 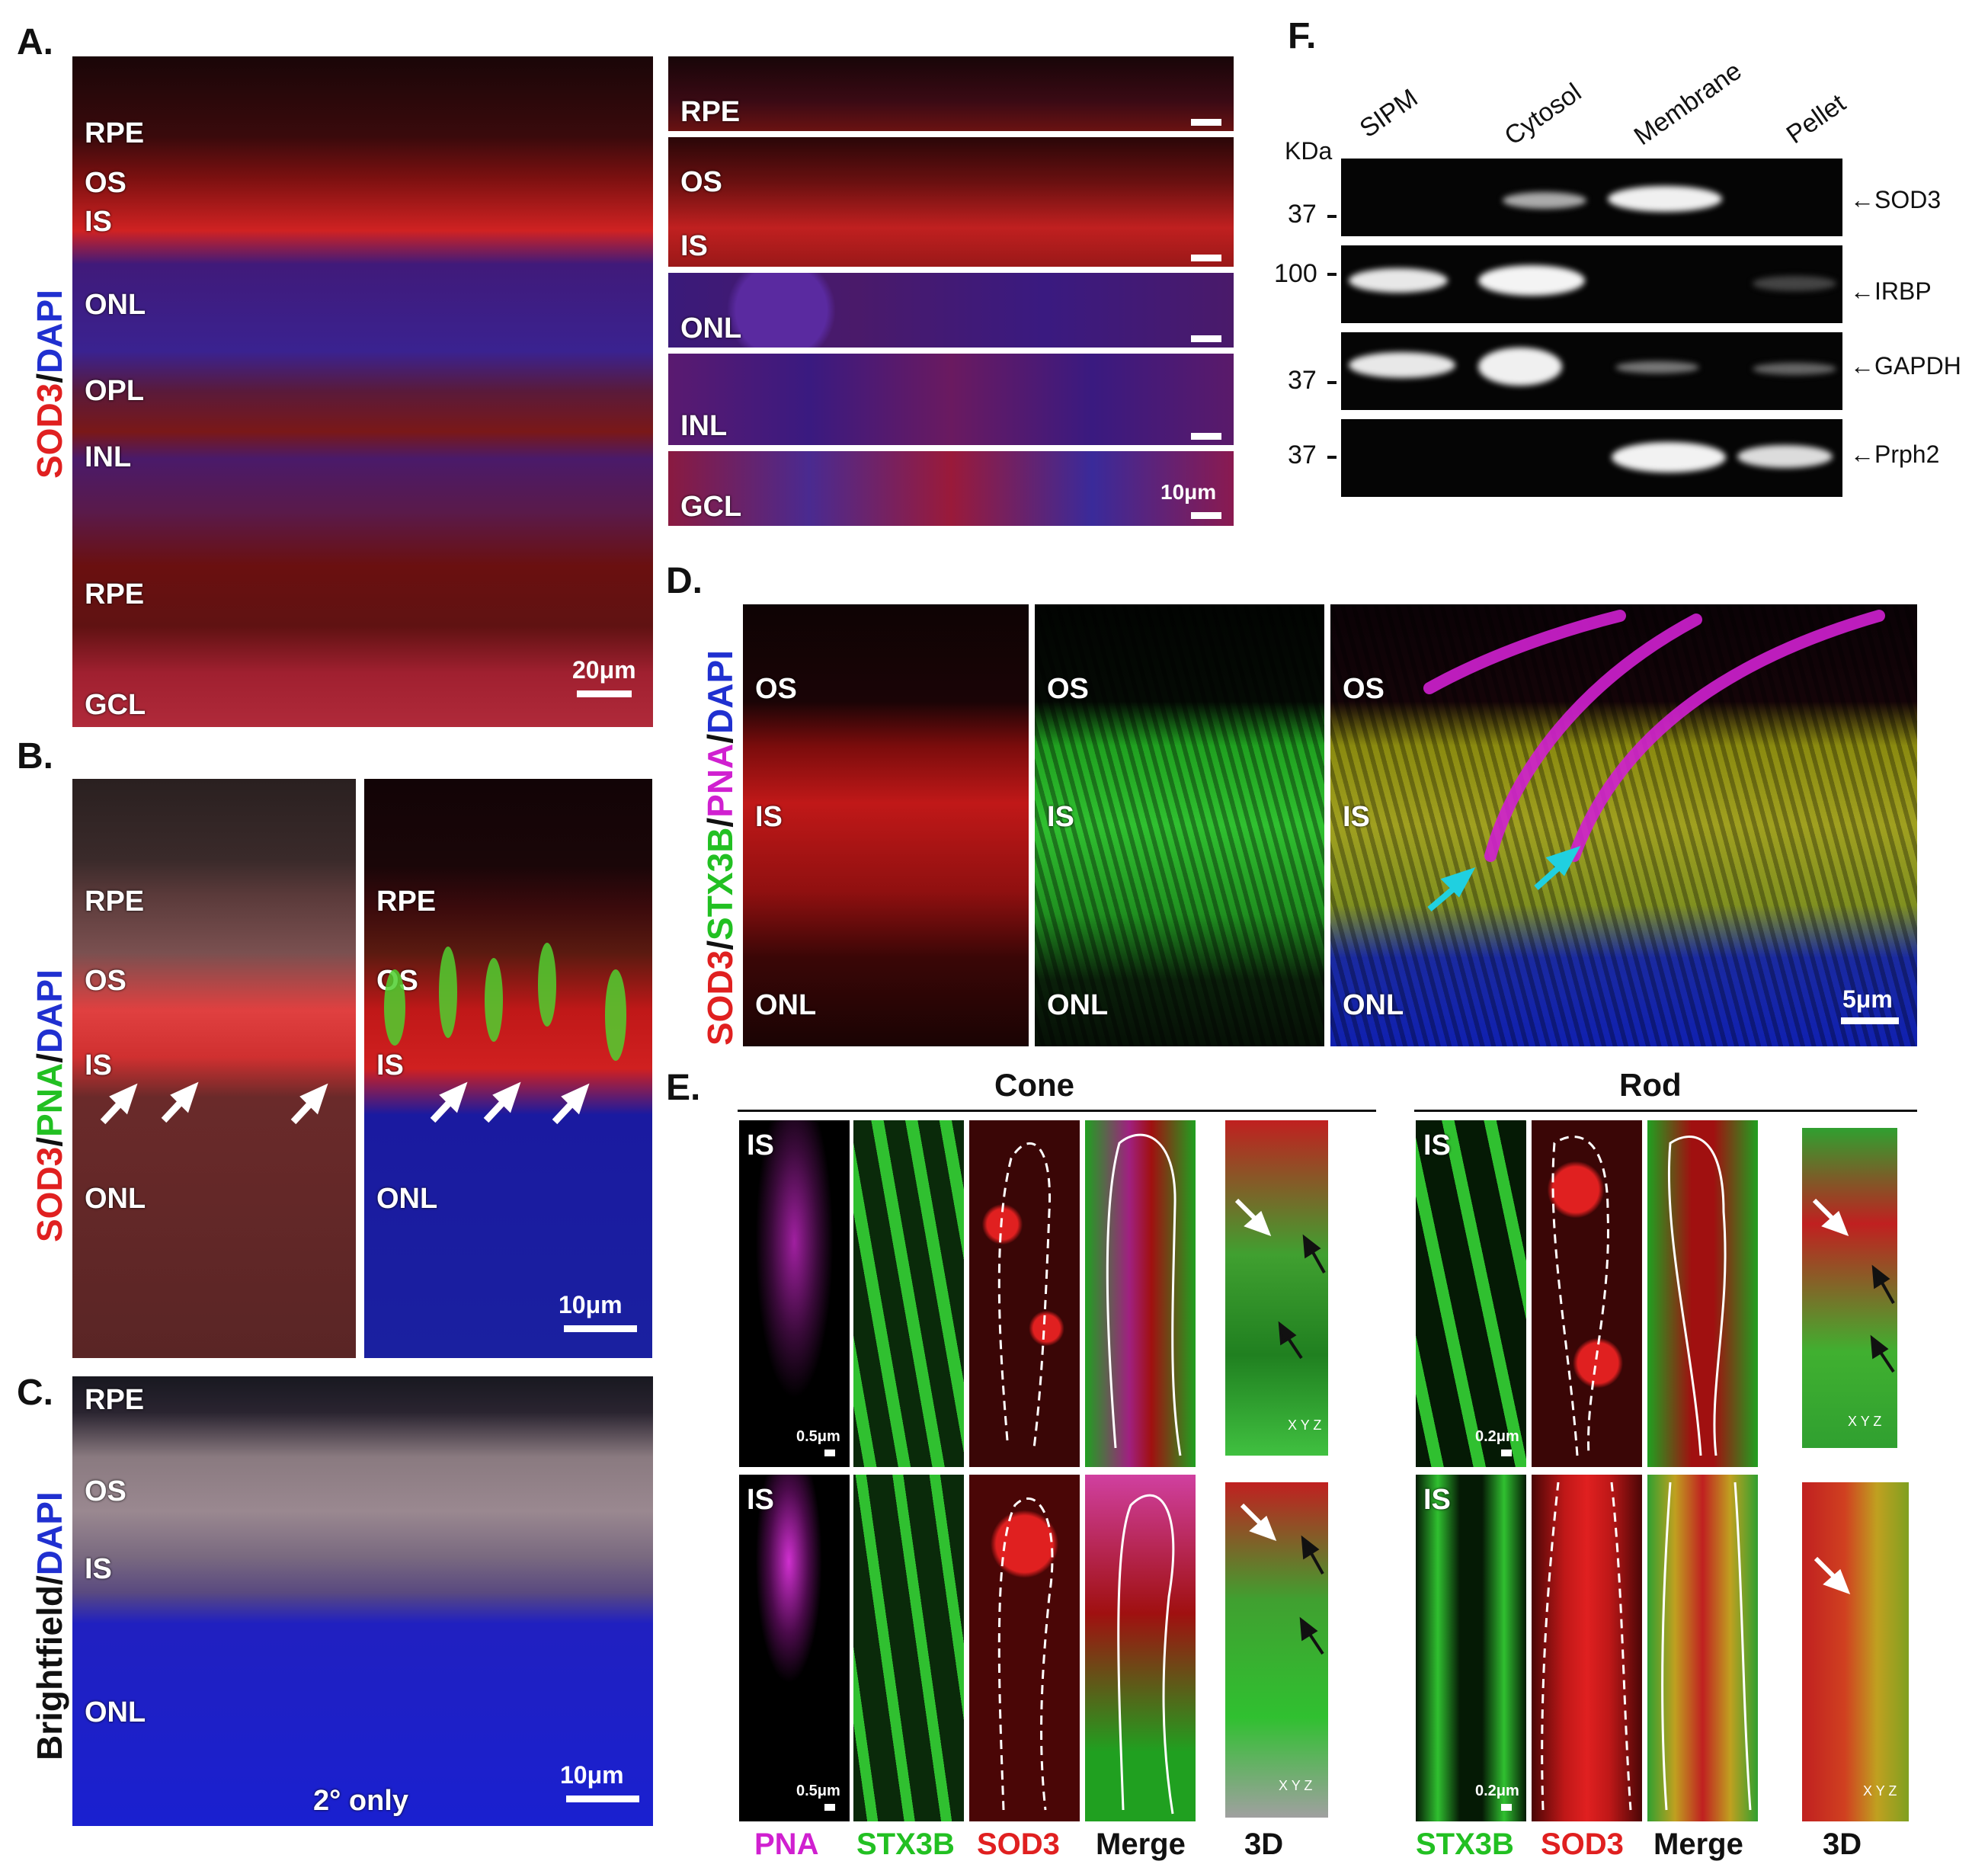 What do you see at coordinates (115, 705) in the screenshot?
I see `layer-label: GCL` at bounding box center [115, 705].